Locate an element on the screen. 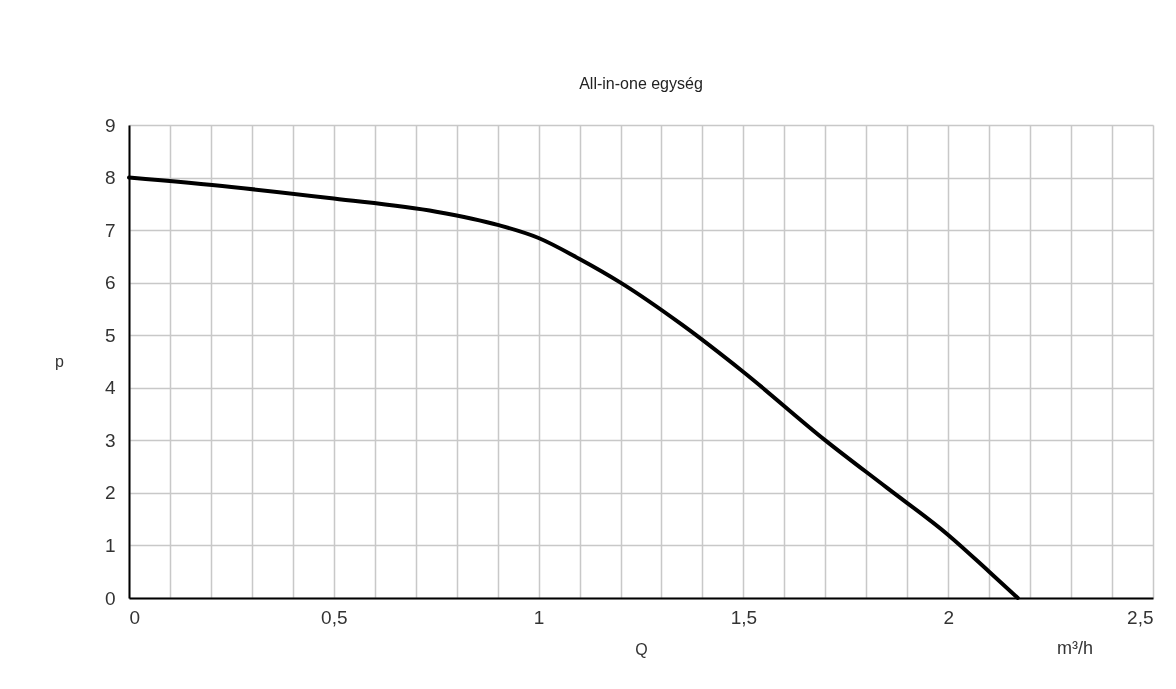  x-tick-label: 2,5 is located at coordinates (1140, 617).